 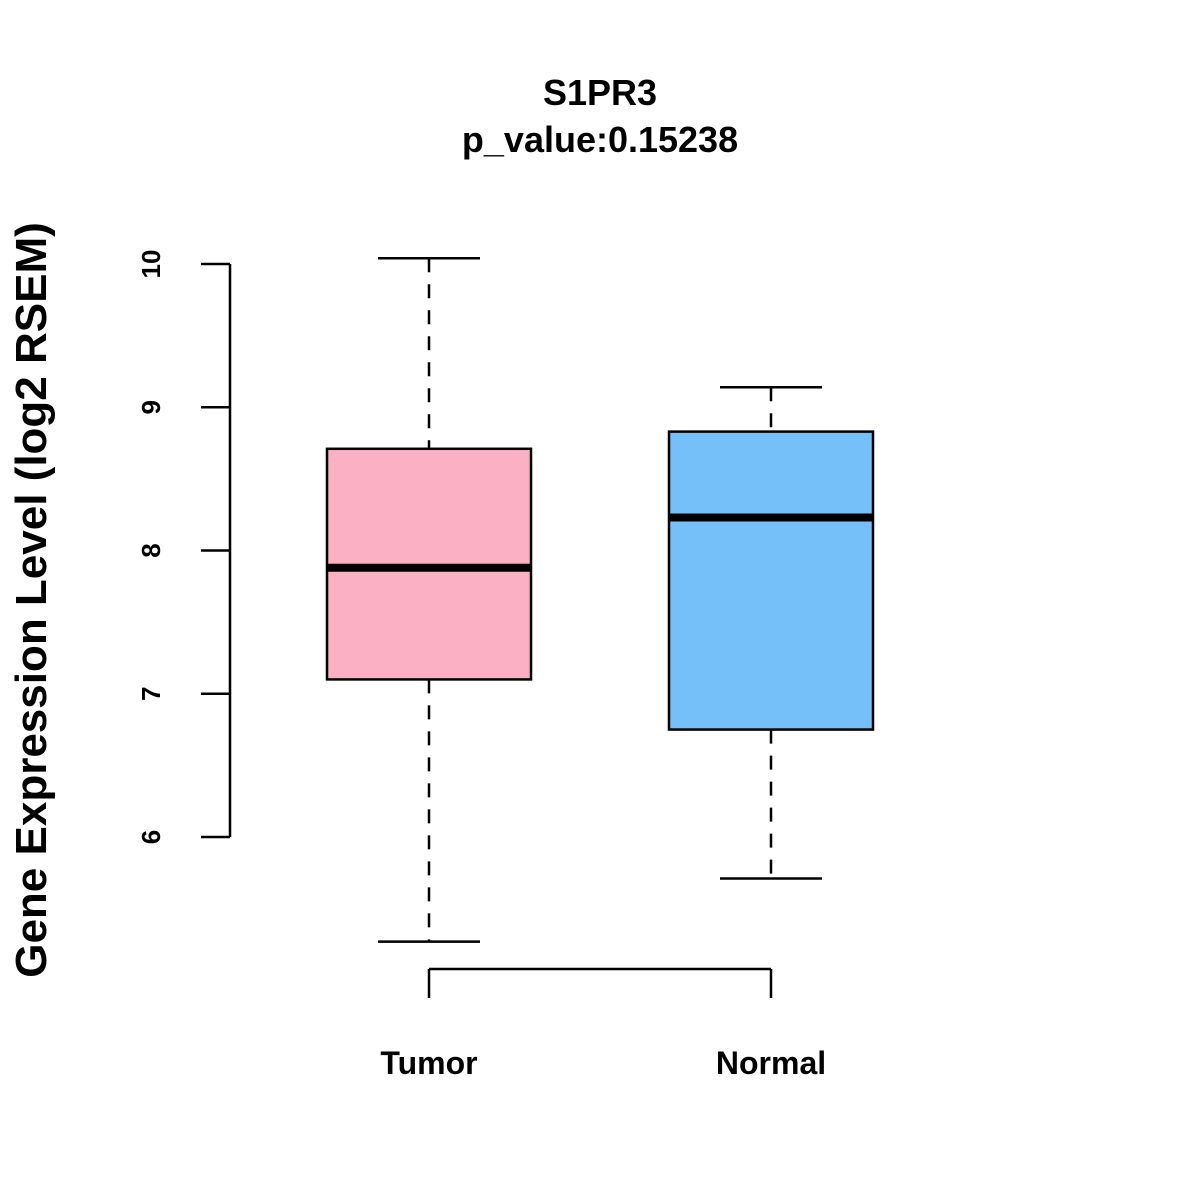 What do you see at coordinates (429, 600) in the screenshot?
I see `box-group-tumor` at bounding box center [429, 600].